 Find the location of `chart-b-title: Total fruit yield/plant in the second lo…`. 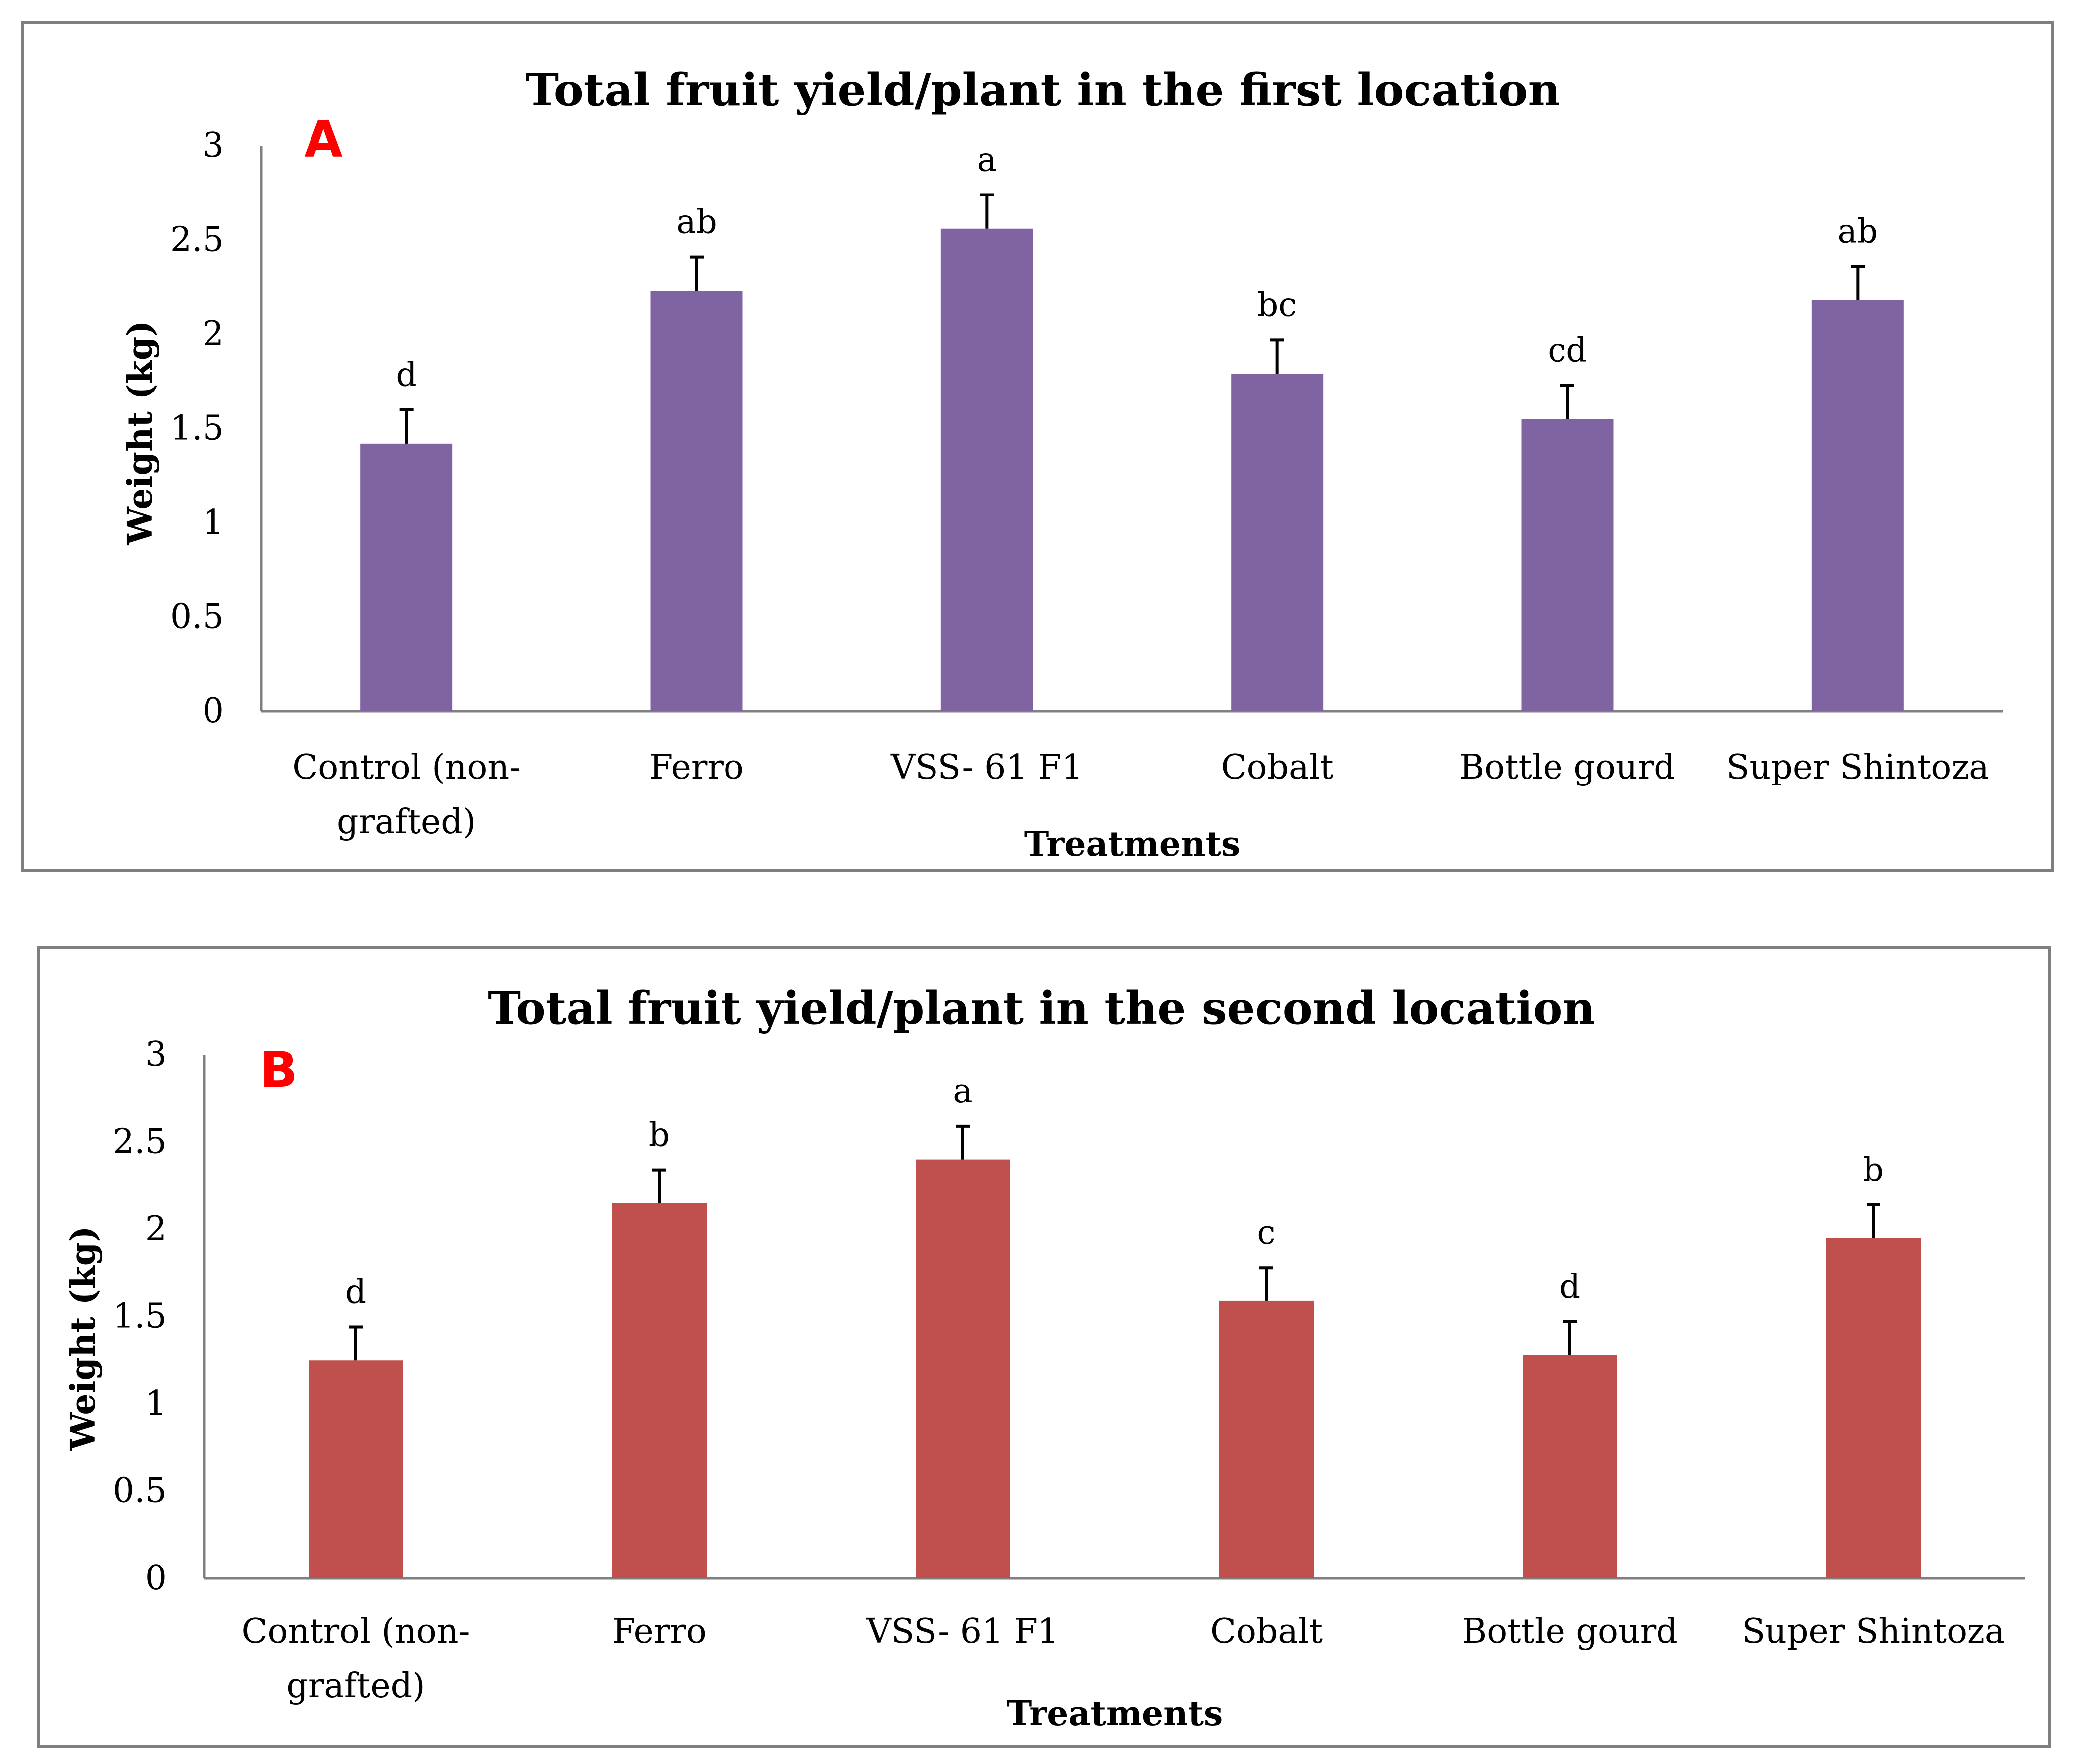

chart-b-title: Total fruit yield/plant in the second lo… is located at coordinates (1041, 1008).